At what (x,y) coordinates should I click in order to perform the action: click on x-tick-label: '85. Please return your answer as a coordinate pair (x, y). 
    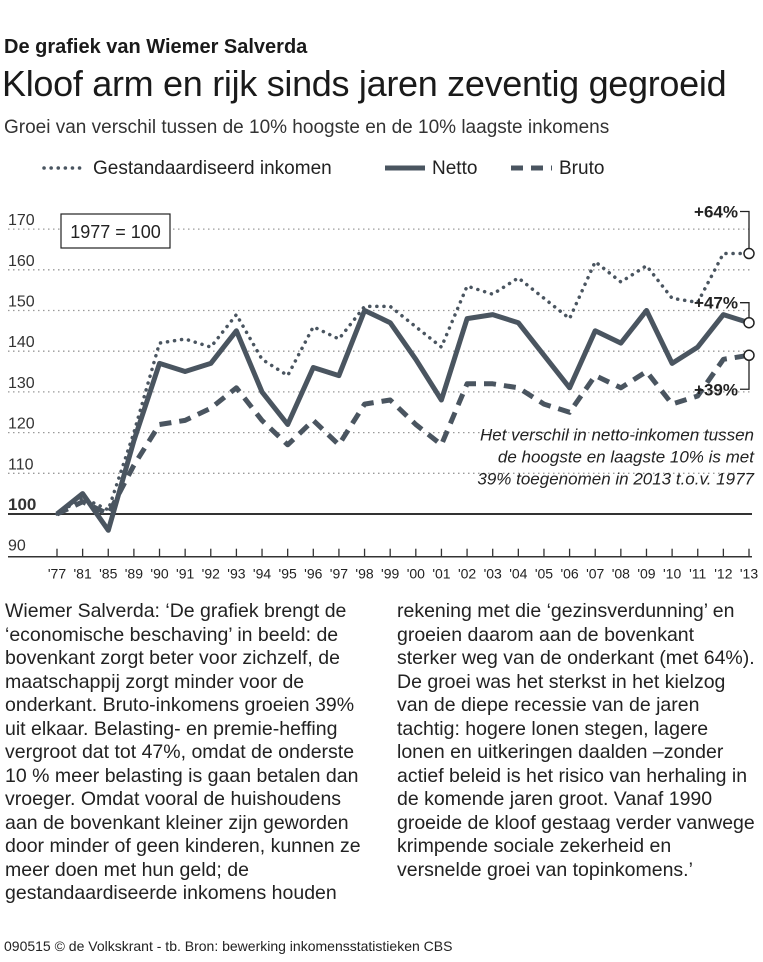
    Looking at the image, I should click on (108, 574).